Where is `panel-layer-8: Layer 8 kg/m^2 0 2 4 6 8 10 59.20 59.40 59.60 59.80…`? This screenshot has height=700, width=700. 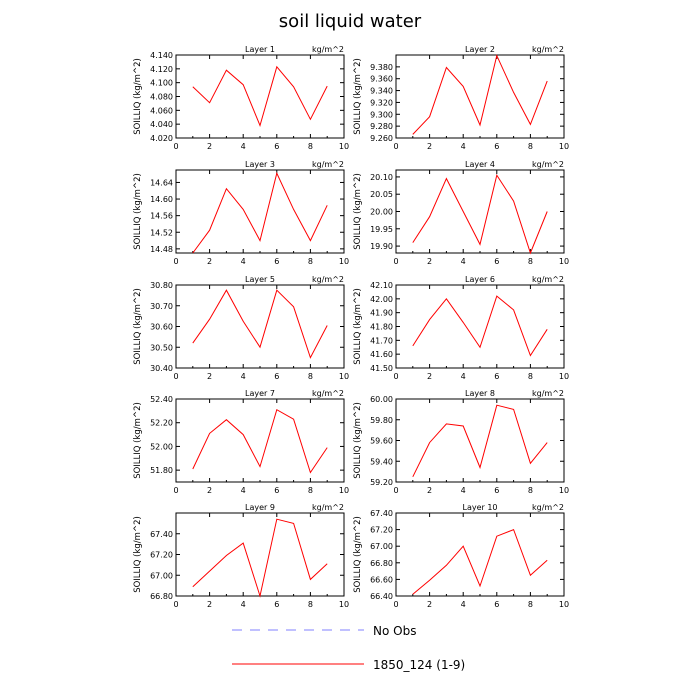 panel-layer-8: Layer 8 kg/m^2 0 2 4 6 8 10 59.20 59.40 59.60 59.80… is located at coordinates (461, 442).